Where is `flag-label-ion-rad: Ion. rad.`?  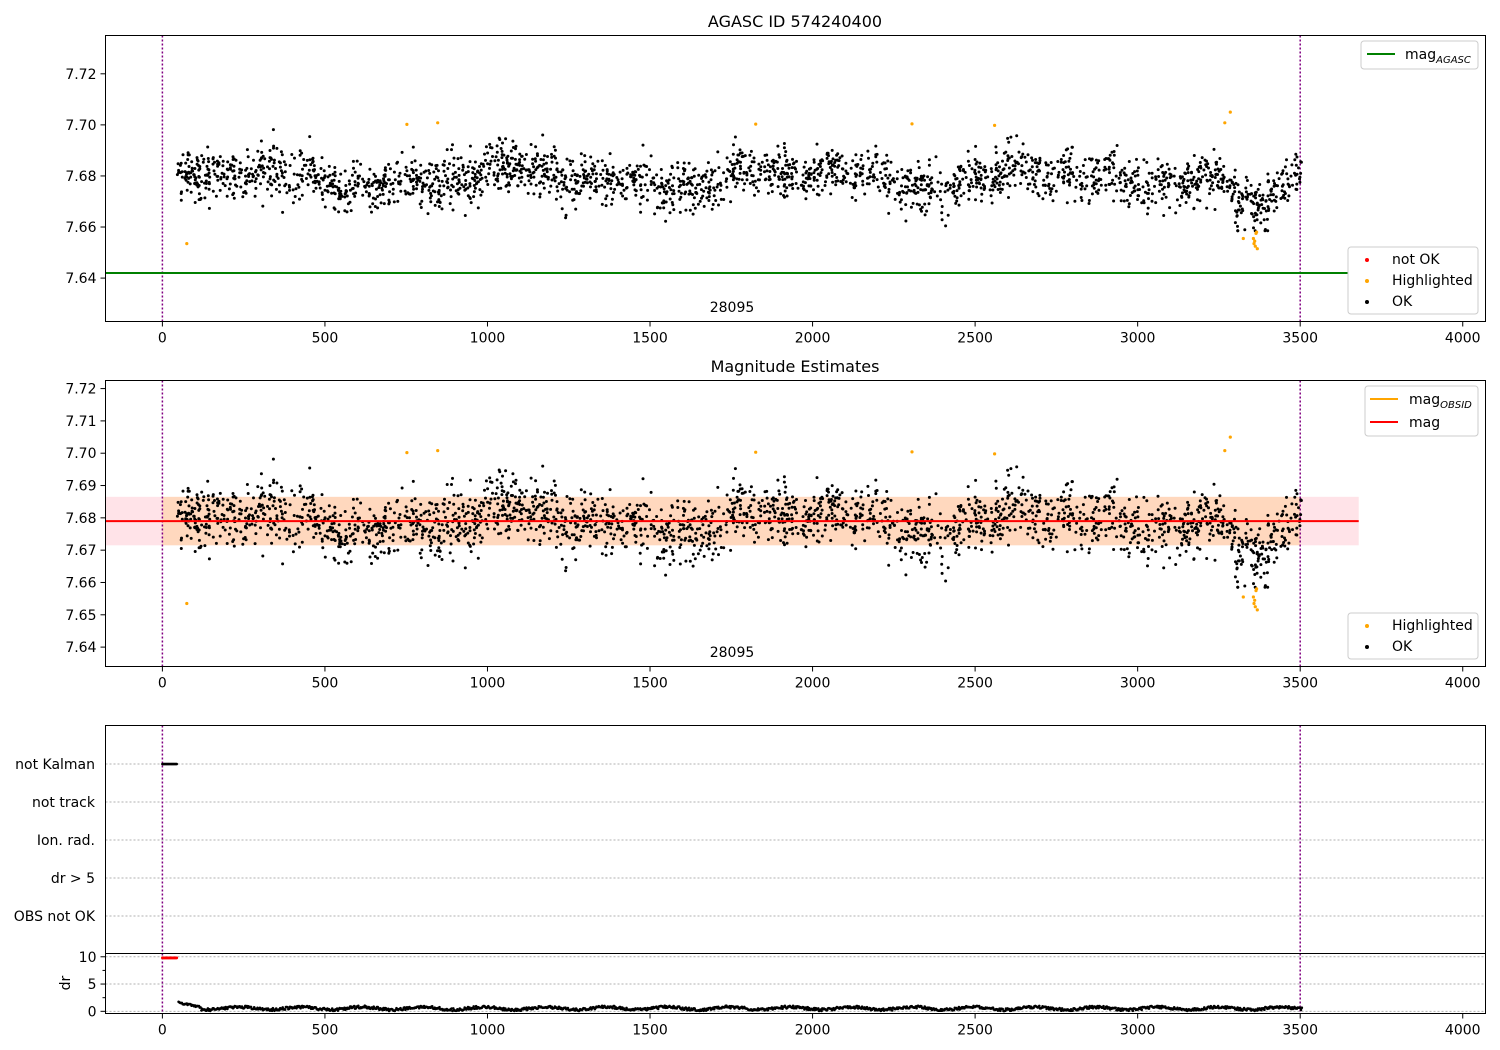
flag-label-ion-rad: Ion. rad. is located at coordinates (66, 841).